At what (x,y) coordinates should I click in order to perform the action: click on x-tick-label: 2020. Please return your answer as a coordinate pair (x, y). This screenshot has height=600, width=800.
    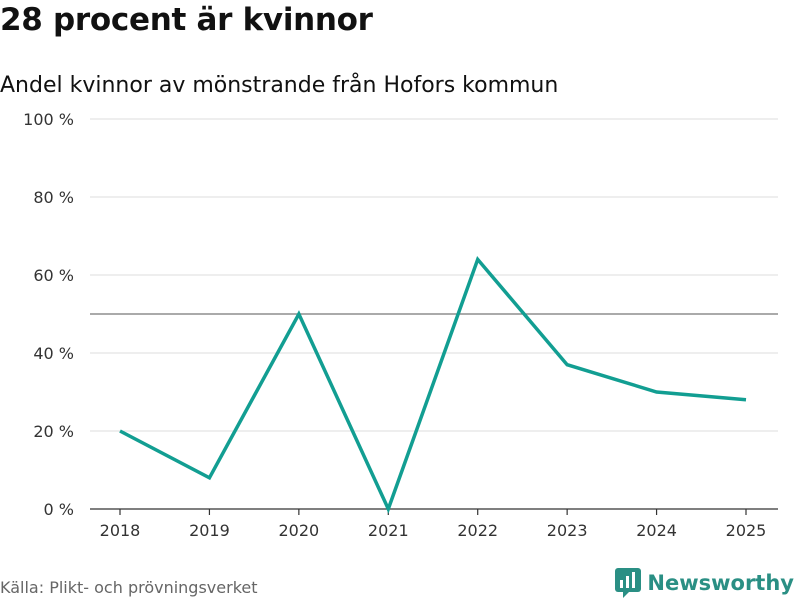
    Looking at the image, I should click on (298, 530).